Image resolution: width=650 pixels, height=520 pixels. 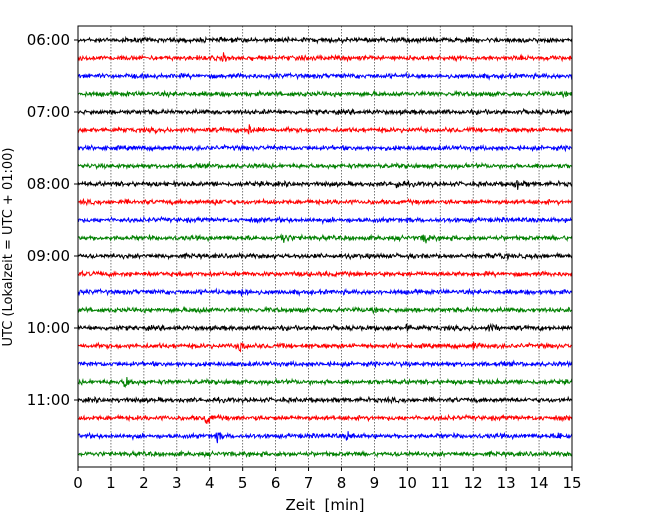 I want to click on y-tick-label: 09:00, so click(x=48, y=256).